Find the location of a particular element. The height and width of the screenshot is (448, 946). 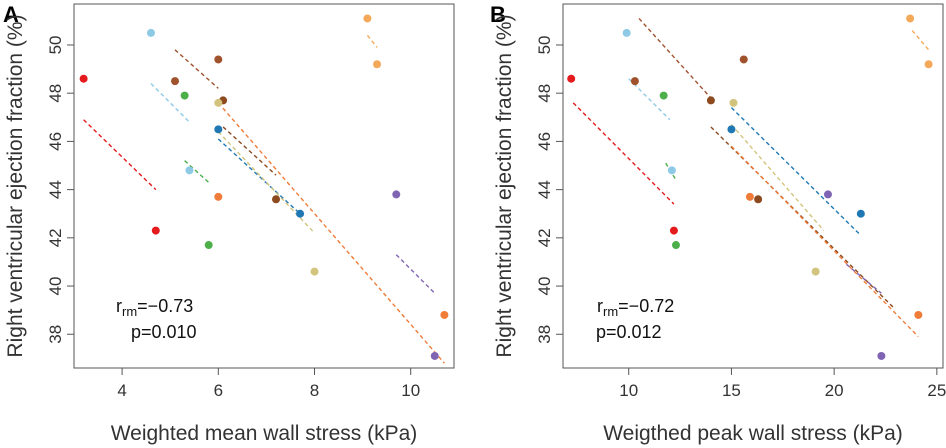

panel-b-x-tick-label-20: 20 is located at coordinates (834, 390).